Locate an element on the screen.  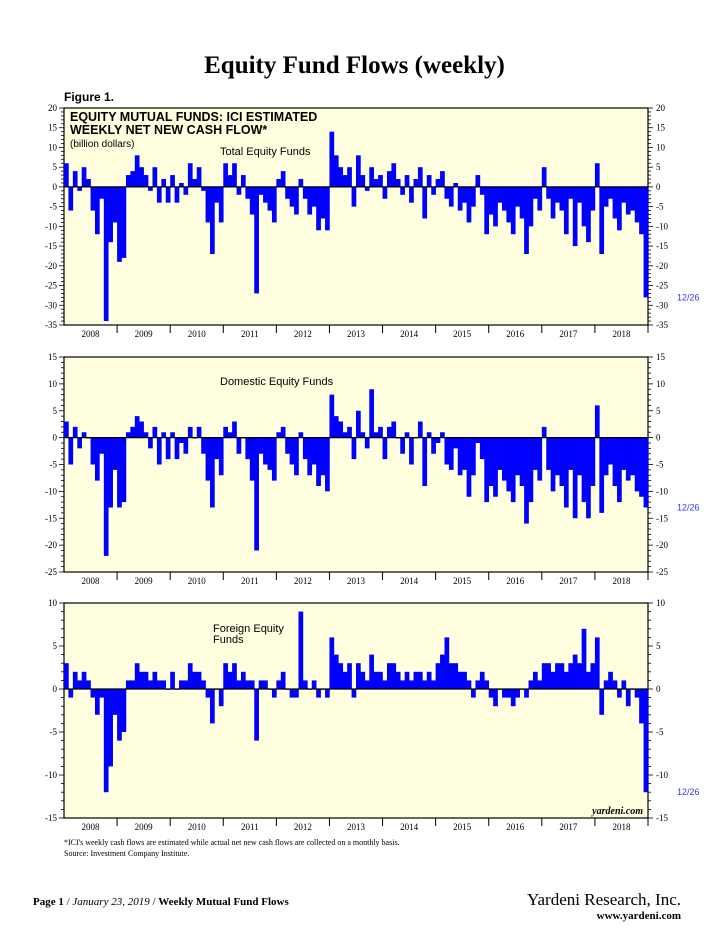
y-tick-label-right: -5 is located at coordinates (660, 732).